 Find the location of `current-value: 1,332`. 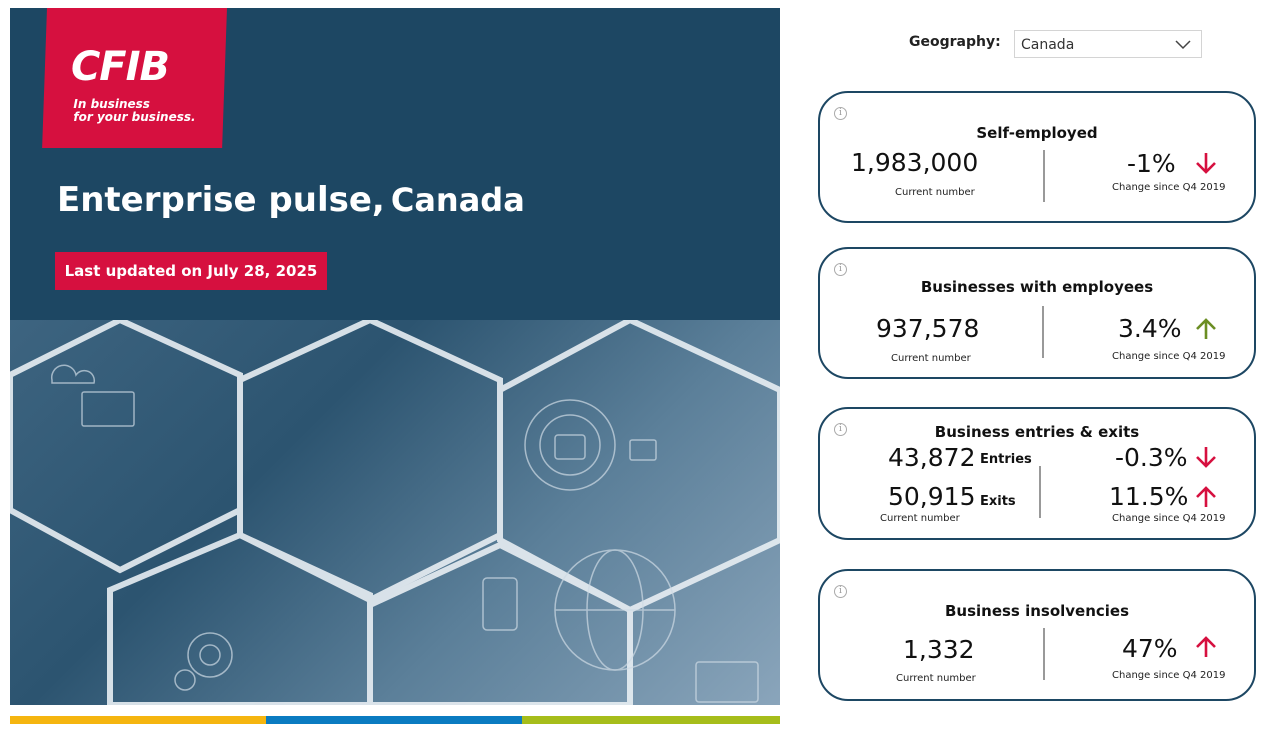

current-value: 1,332 is located at coordinates (939, 649).